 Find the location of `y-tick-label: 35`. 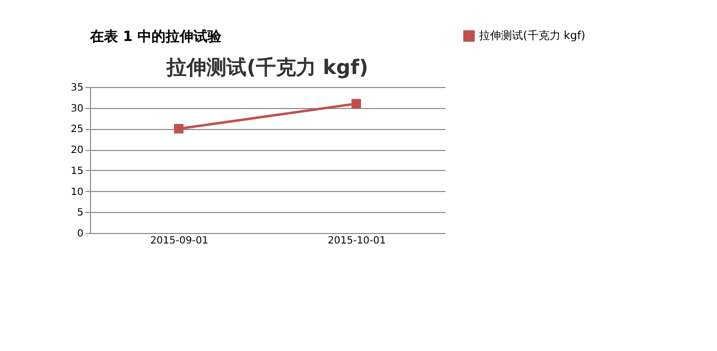

y-tick-label: 35 is located at coordinates (77, 88).